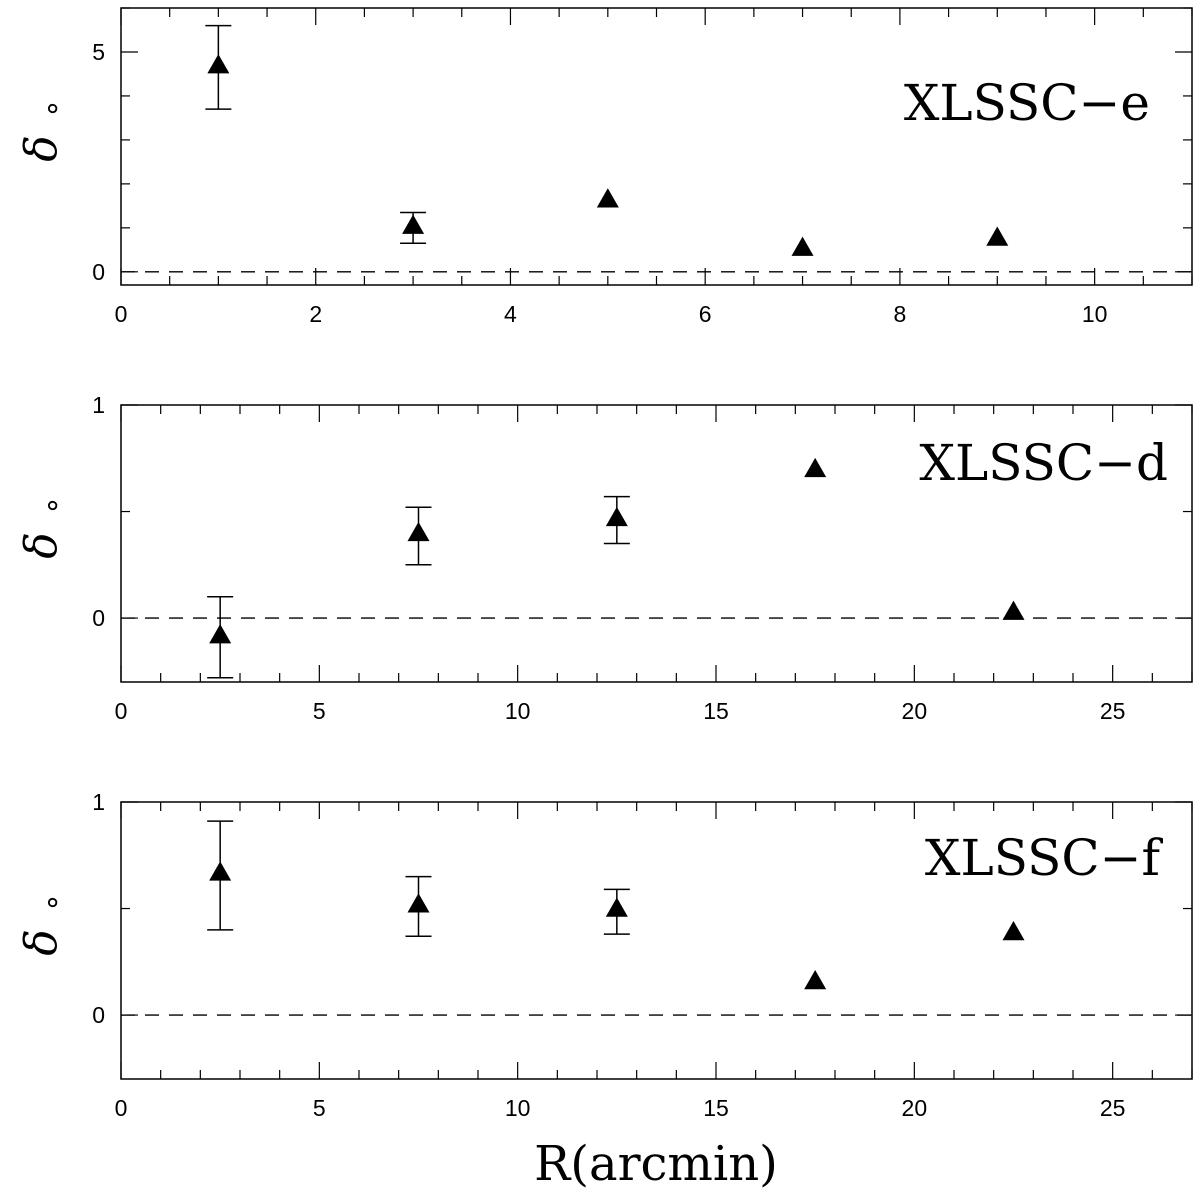 This screenshot has height=1200, width=1200. Describe the element at coordinates (1043, 463) in the screenshot. I see `panel-label: XLSSC−d` at that location.